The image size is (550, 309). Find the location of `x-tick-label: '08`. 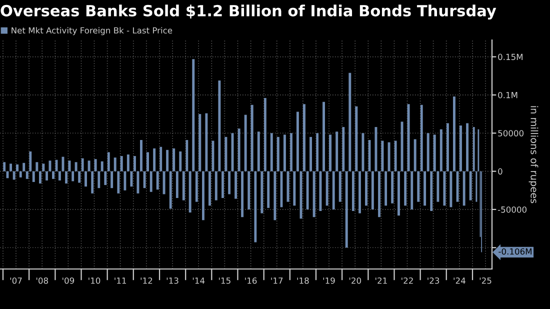

x-tick-label: '08 is located at coordinates (42, 280).